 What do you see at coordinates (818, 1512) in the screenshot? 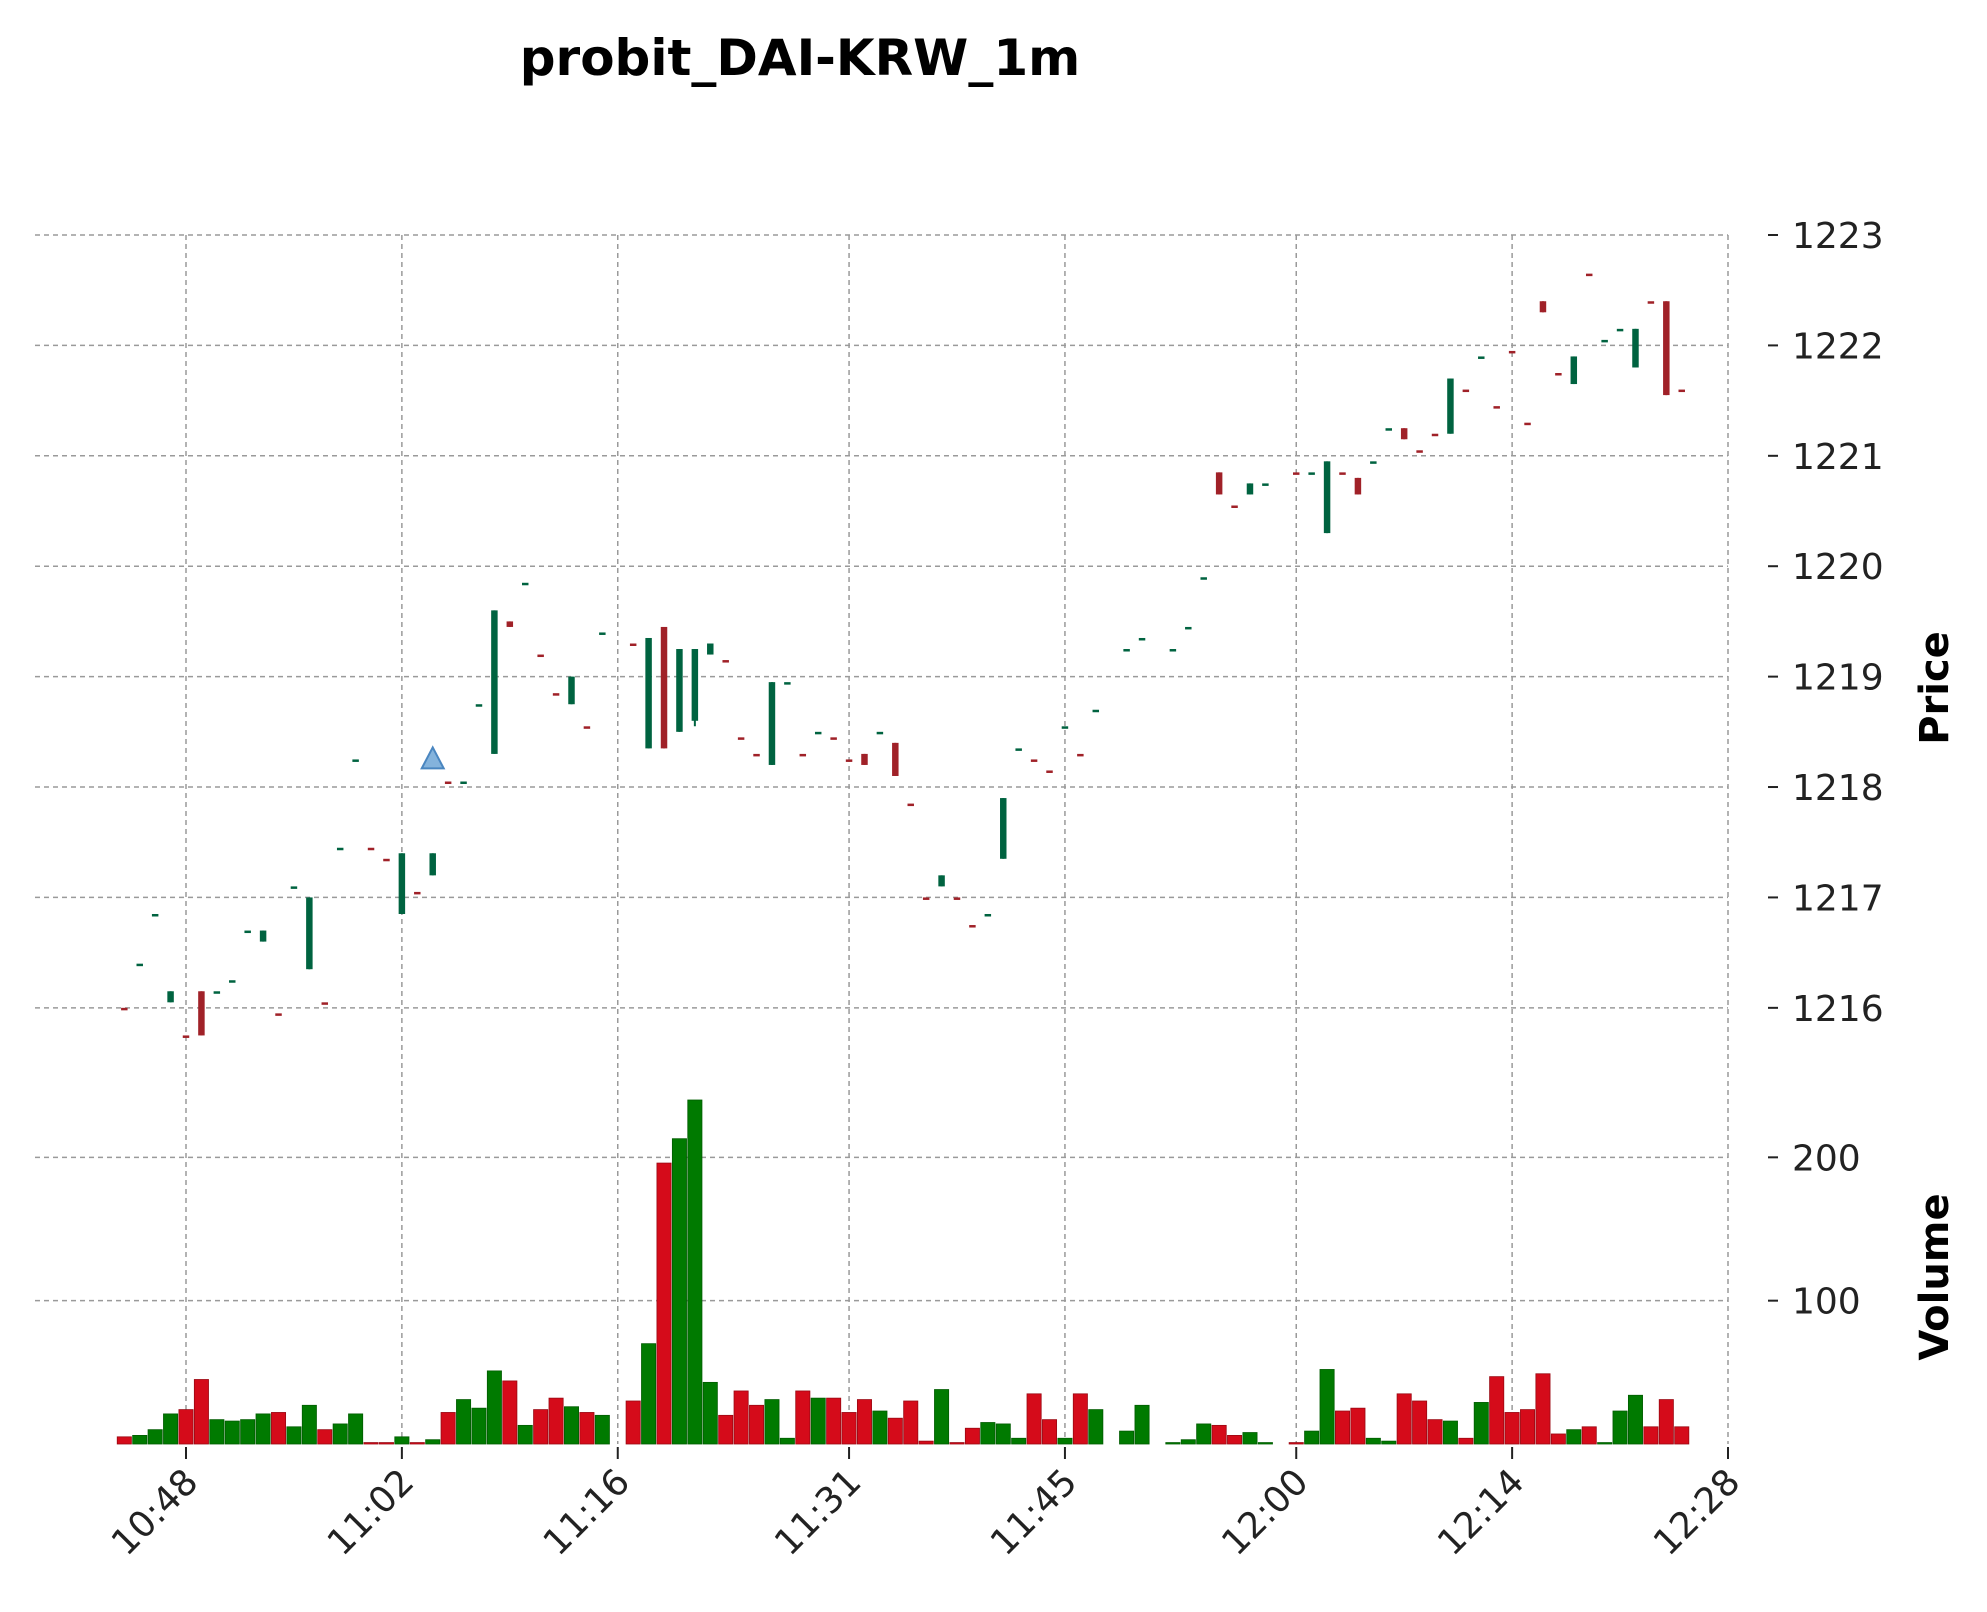
I see `x-tick-label: 11:31` at bounding box center [818, 1512].